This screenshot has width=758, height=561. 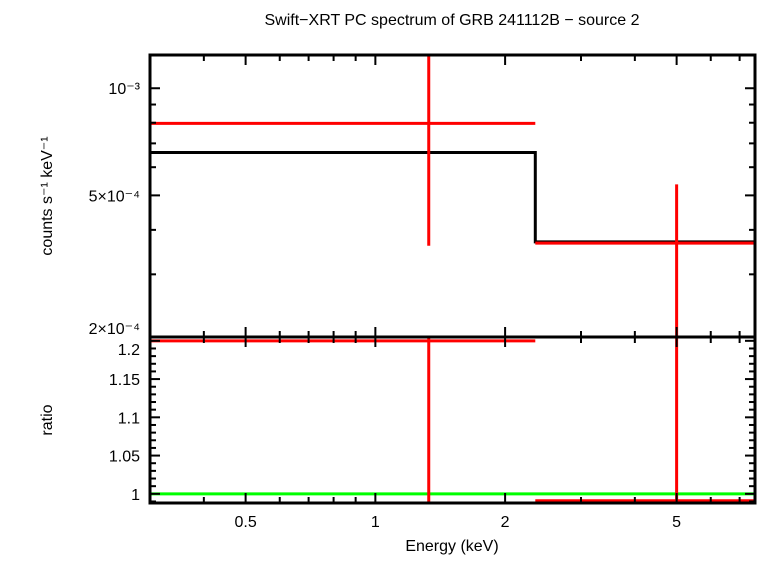 I want to click on model-step-line, so click(x=452, y=197).